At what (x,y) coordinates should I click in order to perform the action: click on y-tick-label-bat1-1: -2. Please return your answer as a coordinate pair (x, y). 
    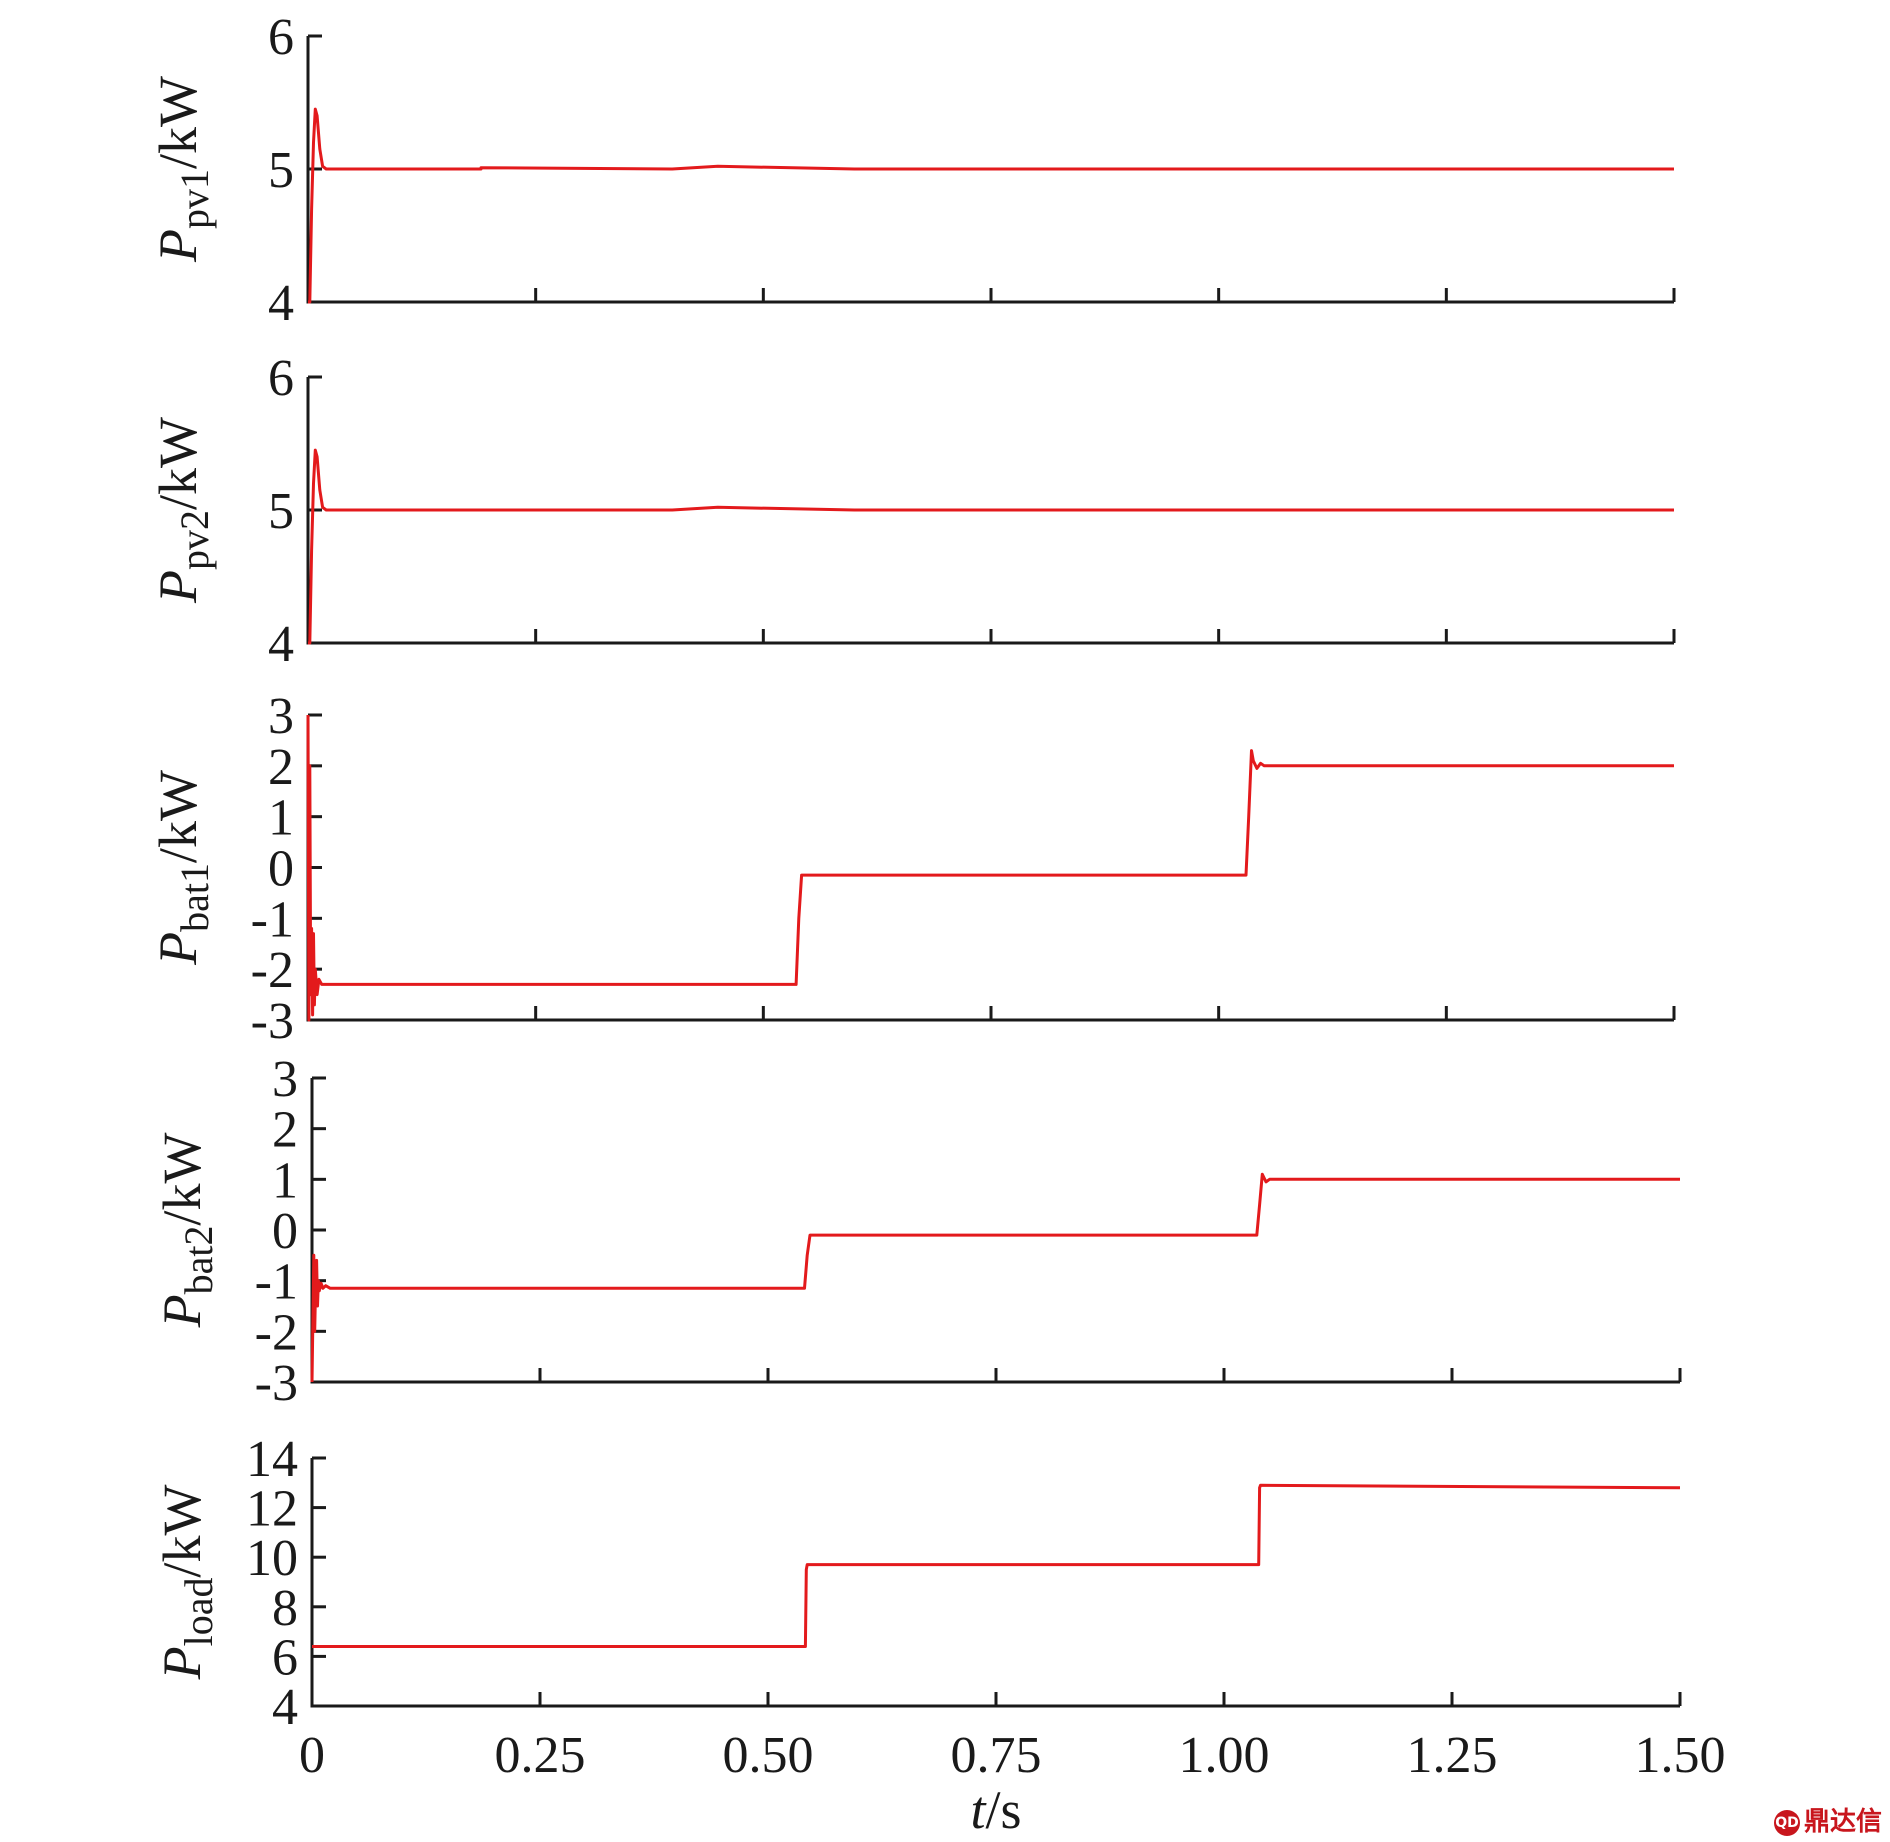
    Looking at the image, I should click on (272, 970).